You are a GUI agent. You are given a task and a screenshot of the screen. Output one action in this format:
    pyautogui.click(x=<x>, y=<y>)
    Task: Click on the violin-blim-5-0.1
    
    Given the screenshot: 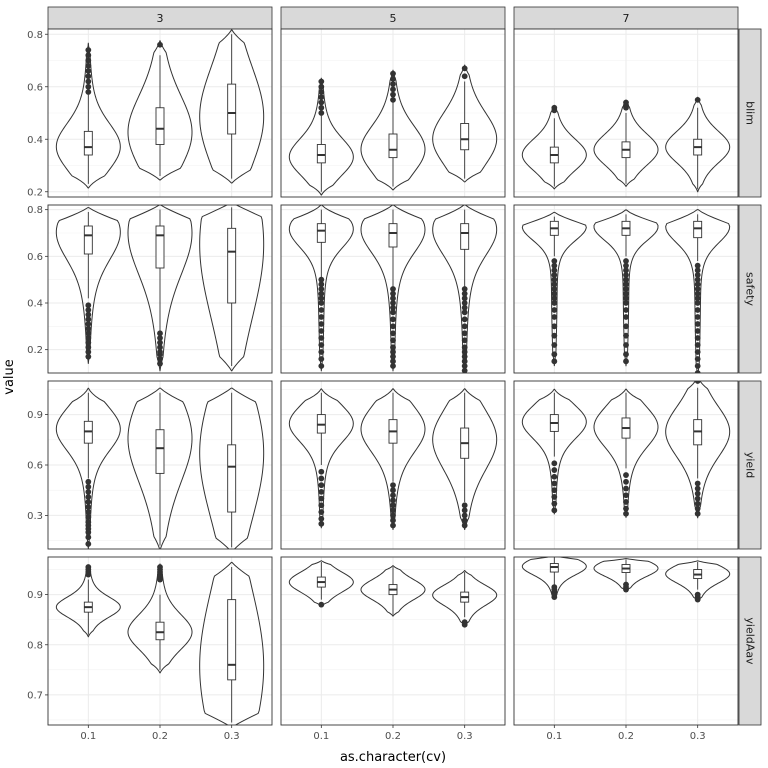 What is the action you would take?
    pyautogui.click(x=321, y=136)
    